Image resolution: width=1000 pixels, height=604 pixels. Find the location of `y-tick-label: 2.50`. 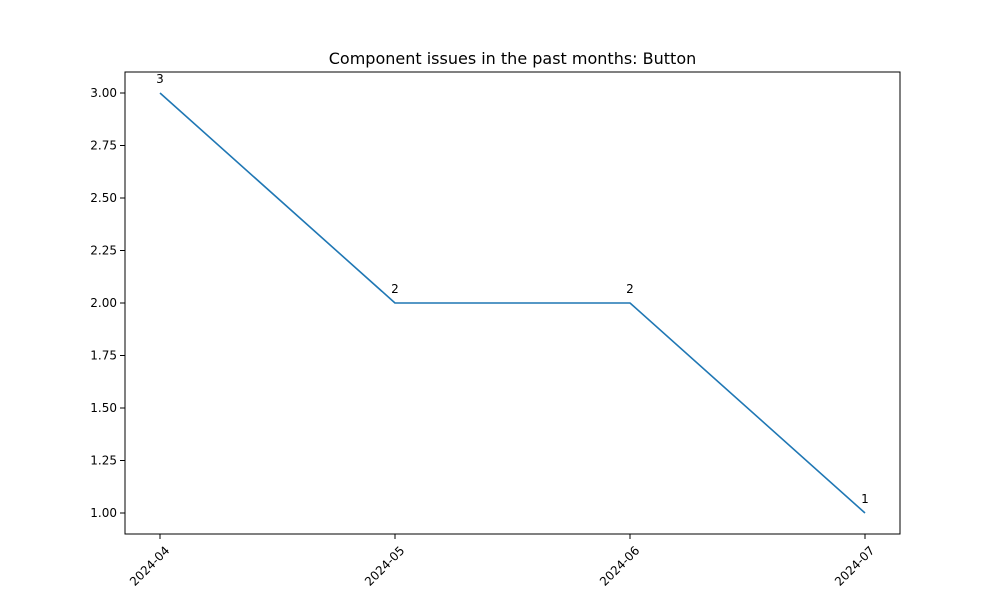

y-tick-label: 2.50 is located at coordinates (103, 198).